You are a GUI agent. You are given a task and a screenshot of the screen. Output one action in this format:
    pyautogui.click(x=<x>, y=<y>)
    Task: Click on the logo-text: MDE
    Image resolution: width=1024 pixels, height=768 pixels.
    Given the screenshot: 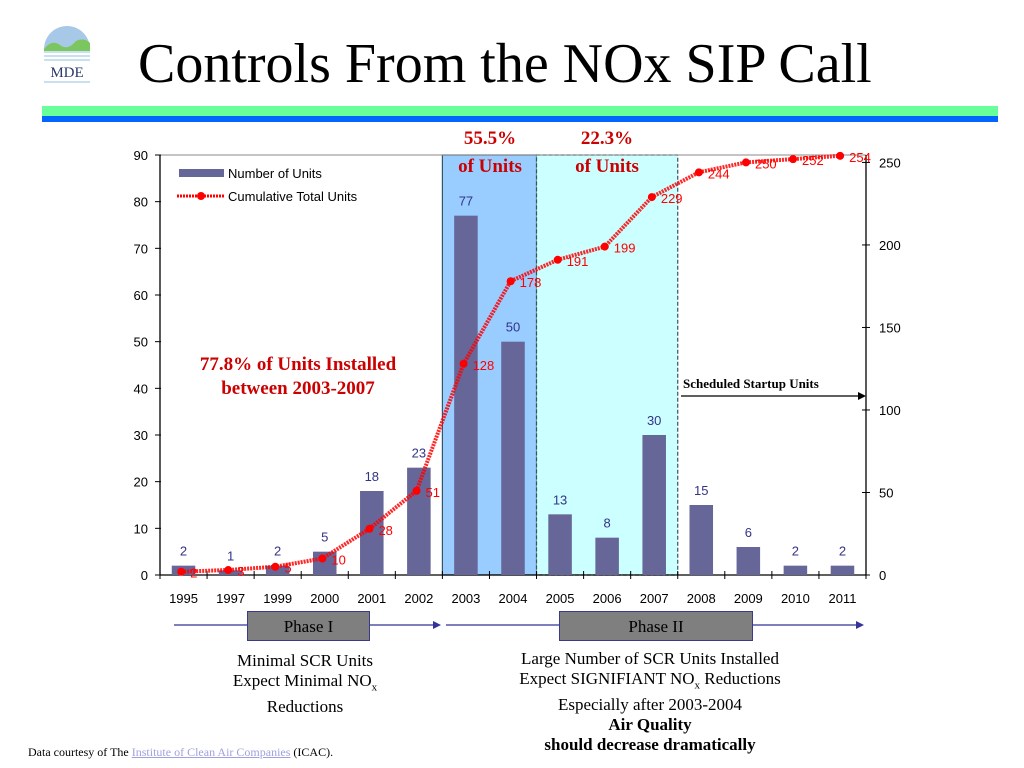 What is the action you would take?
    pyautogui.click(x=66, y=73)
    